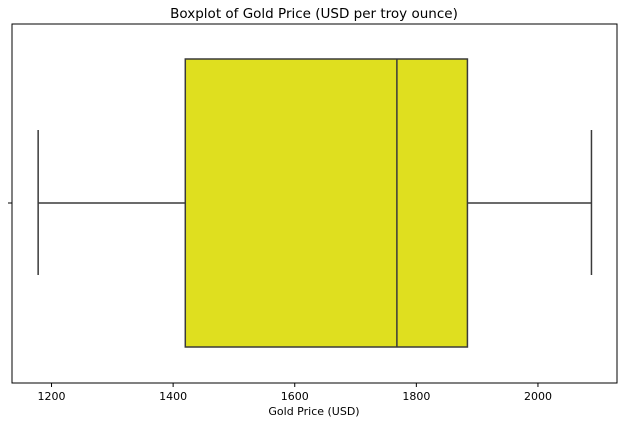  I want to click on x-tick-label: 1200, so click(52, 396).